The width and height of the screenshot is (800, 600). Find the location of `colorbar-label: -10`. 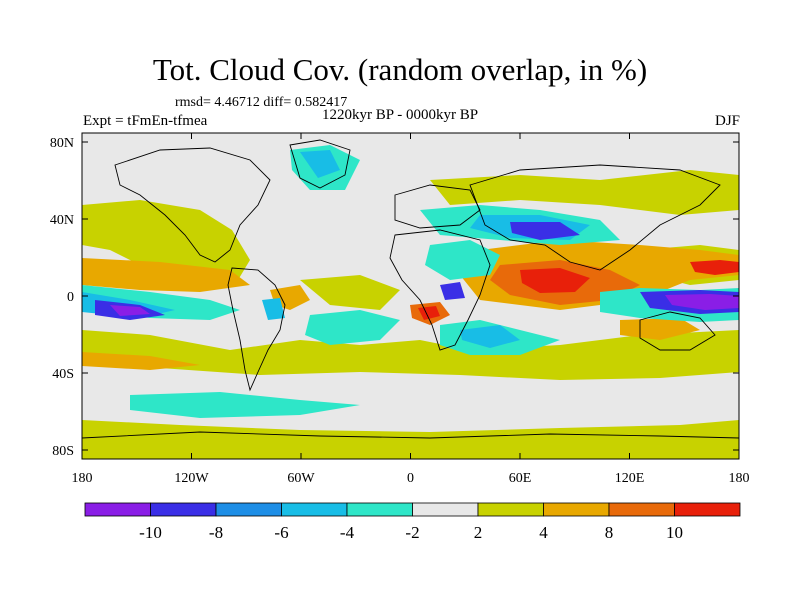

colorbar-label: -10 is located at coordinates (150, 532).